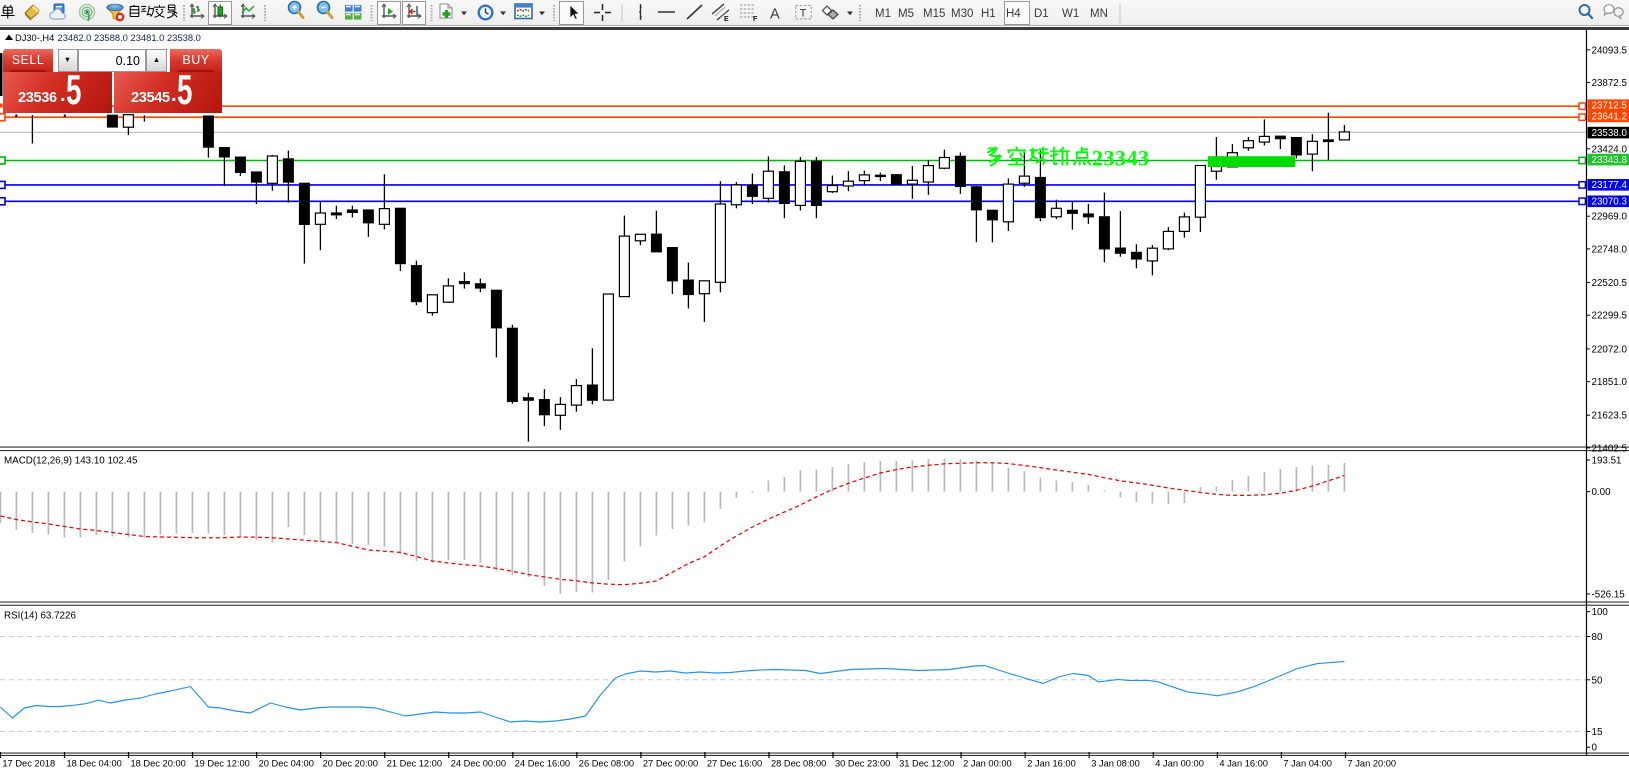  Describe the element at coordinates (478, 764) in the screenshot. I see `svg-text: 24 Dec 00:00` at that location.